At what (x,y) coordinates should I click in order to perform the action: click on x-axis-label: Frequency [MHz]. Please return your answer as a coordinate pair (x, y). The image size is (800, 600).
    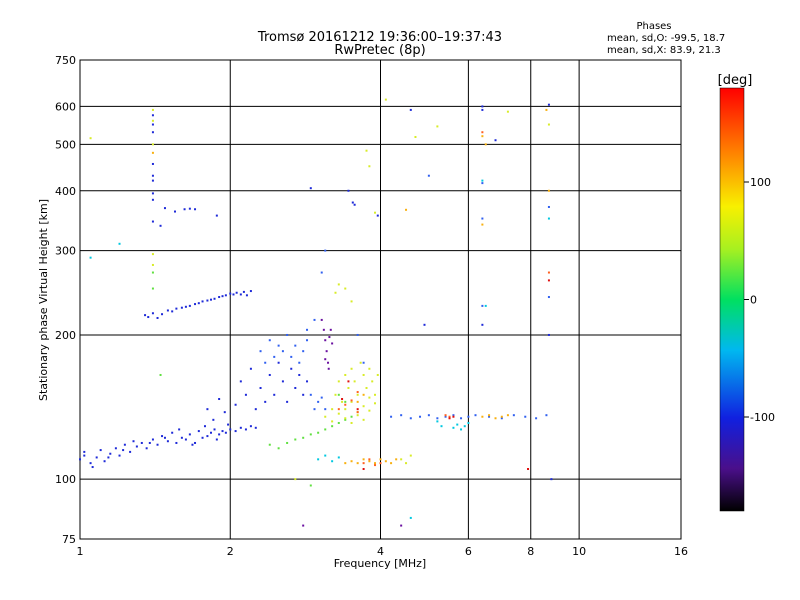
    Looking at the image, I should click on (380, 563).